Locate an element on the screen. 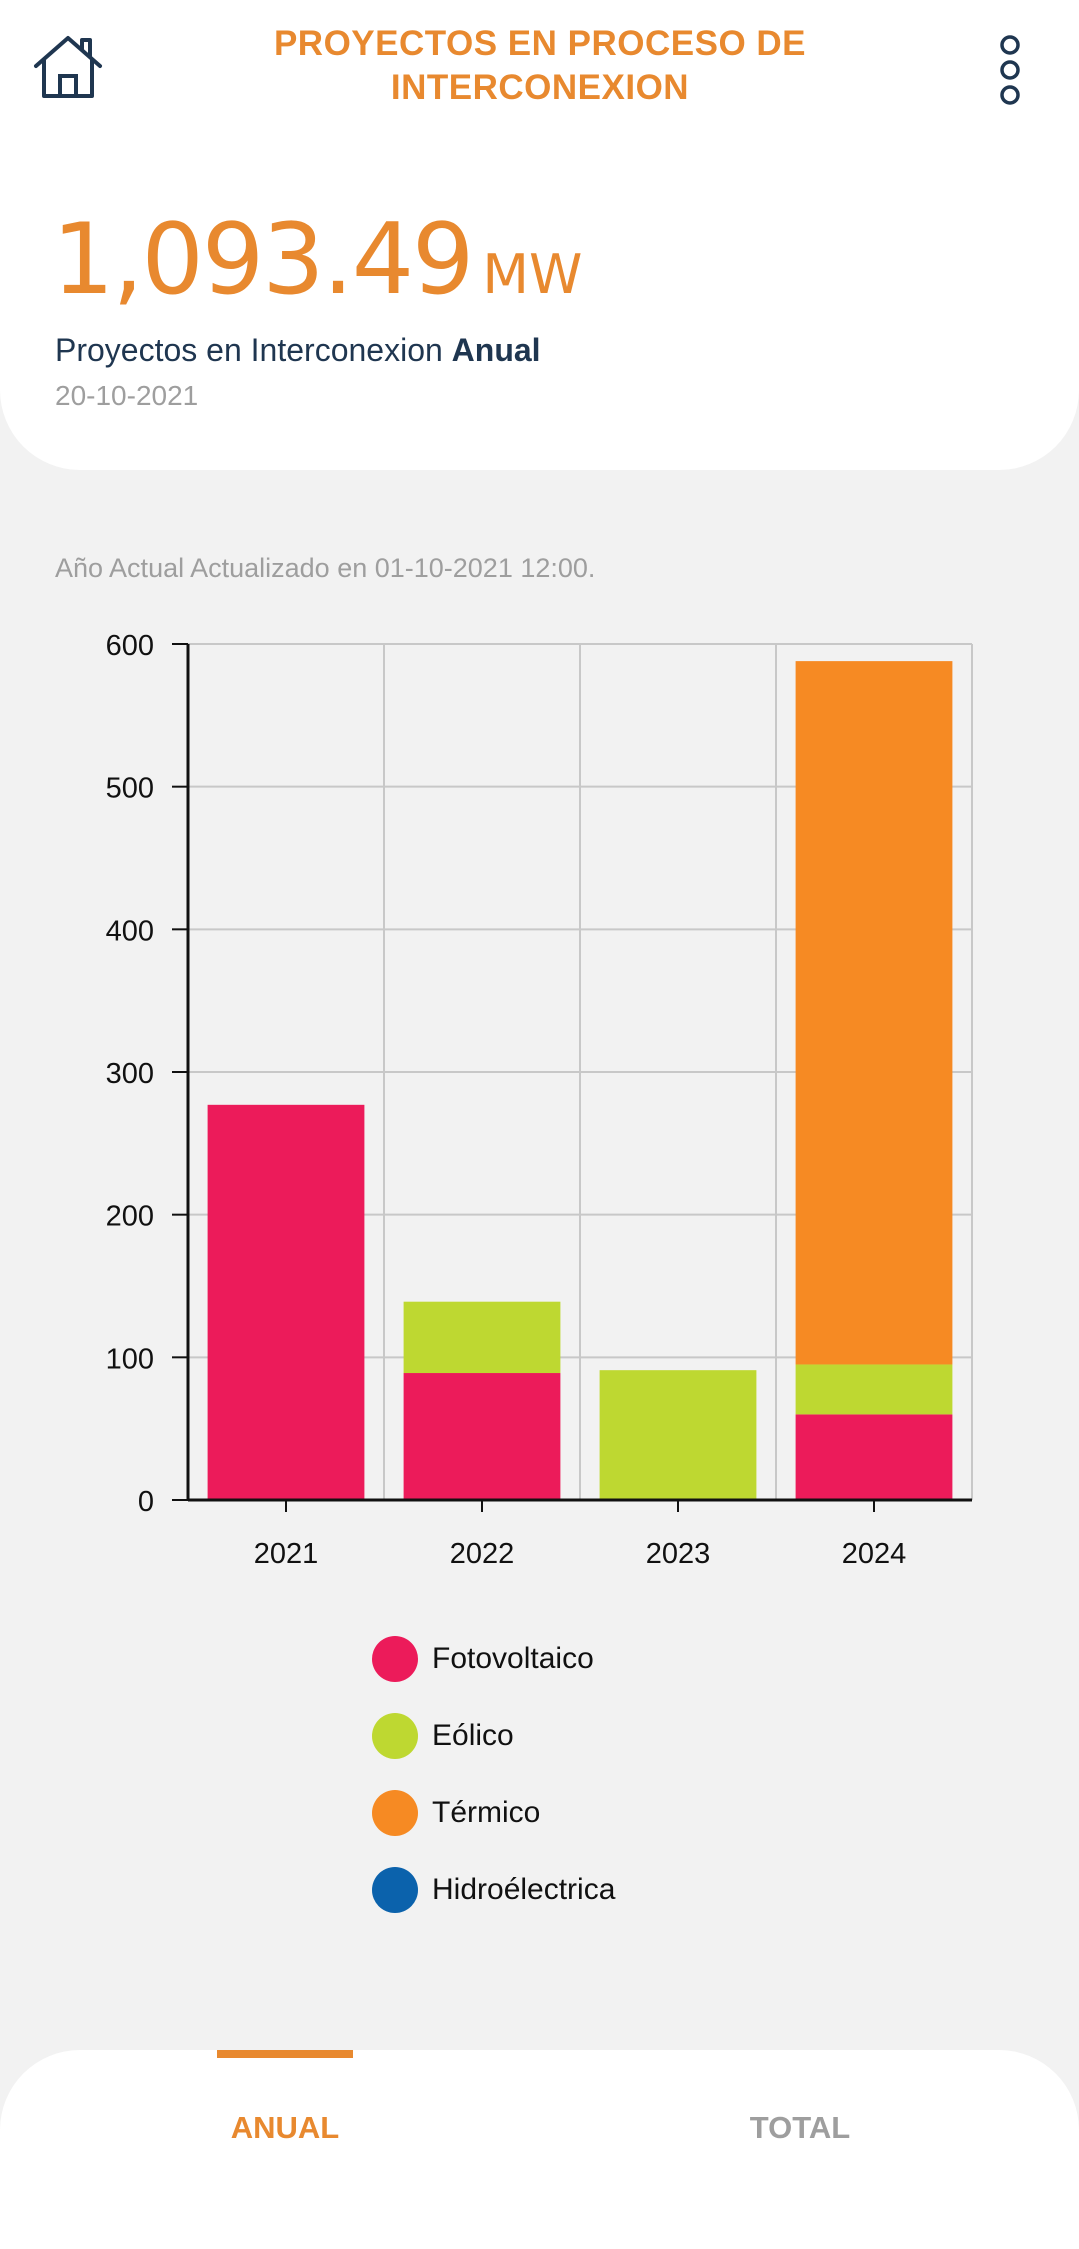  legend-label: Fotovoltaico is located at coordinates (513, 1658).